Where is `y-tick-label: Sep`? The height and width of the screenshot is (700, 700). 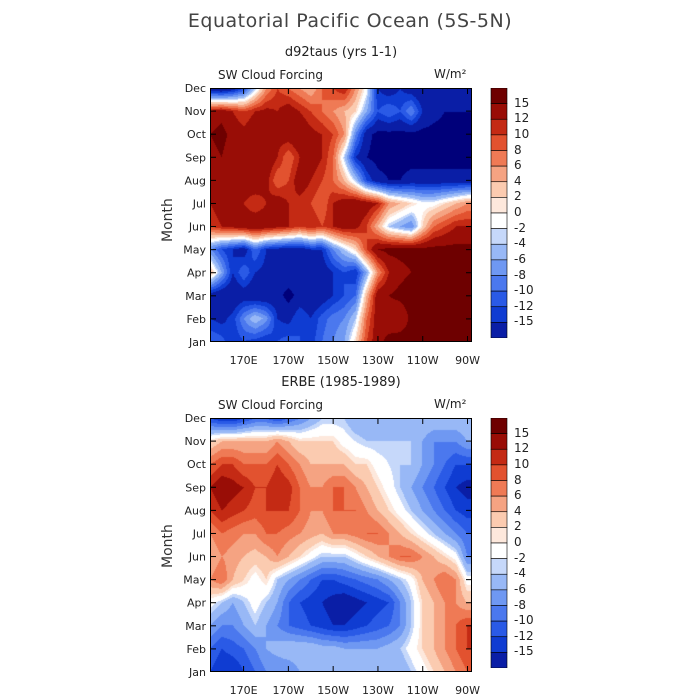
y-tick-label: Sep is located at coordinates (195, 487).